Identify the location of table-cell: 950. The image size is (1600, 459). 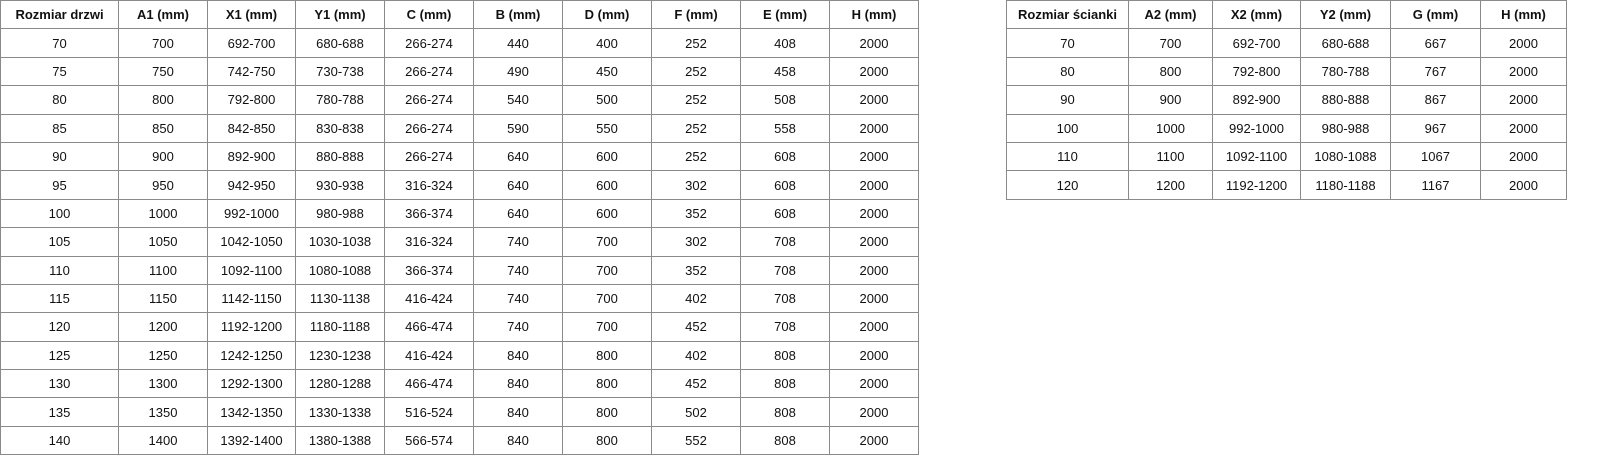
(163, 185).